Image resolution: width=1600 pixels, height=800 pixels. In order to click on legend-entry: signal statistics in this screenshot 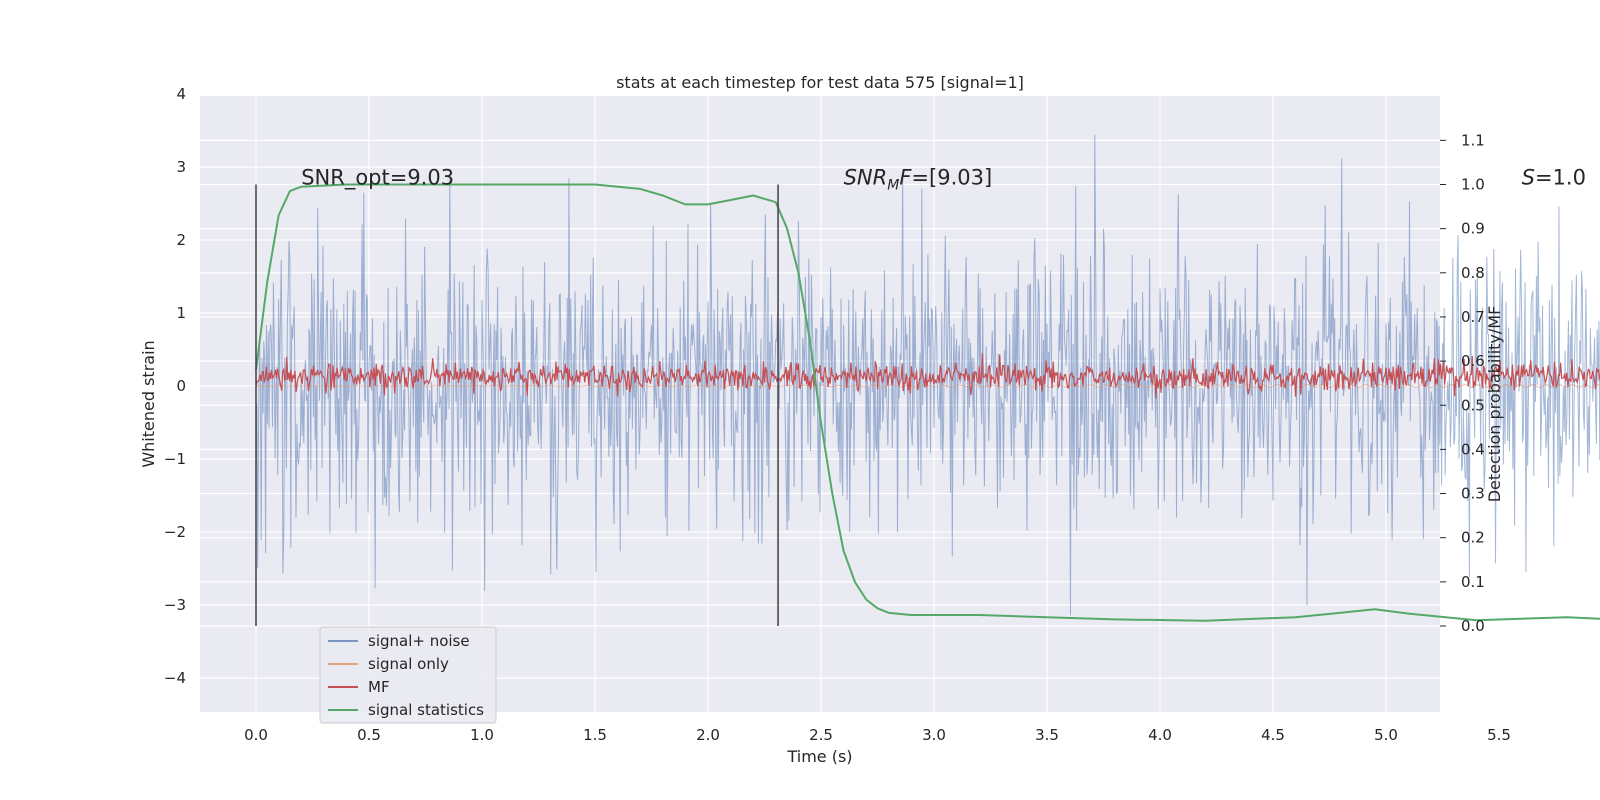, I will do `click(426, 710)`.